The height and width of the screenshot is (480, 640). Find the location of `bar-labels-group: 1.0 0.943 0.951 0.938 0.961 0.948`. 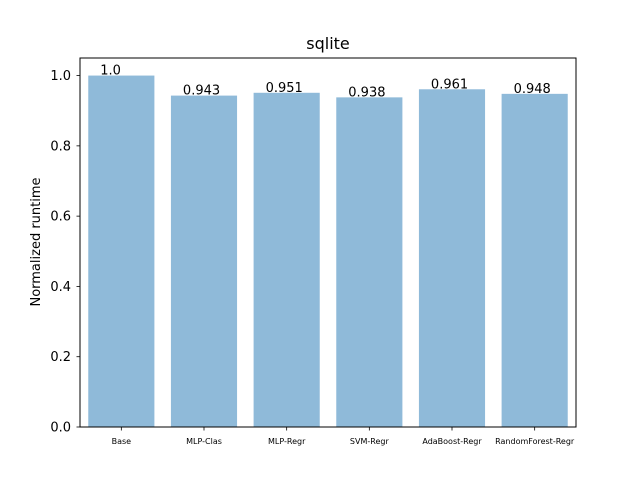

bar-labels-group: 1.0 0.943 0.951 0.938 0.961 0.948 is located at coordinates (325, 82).